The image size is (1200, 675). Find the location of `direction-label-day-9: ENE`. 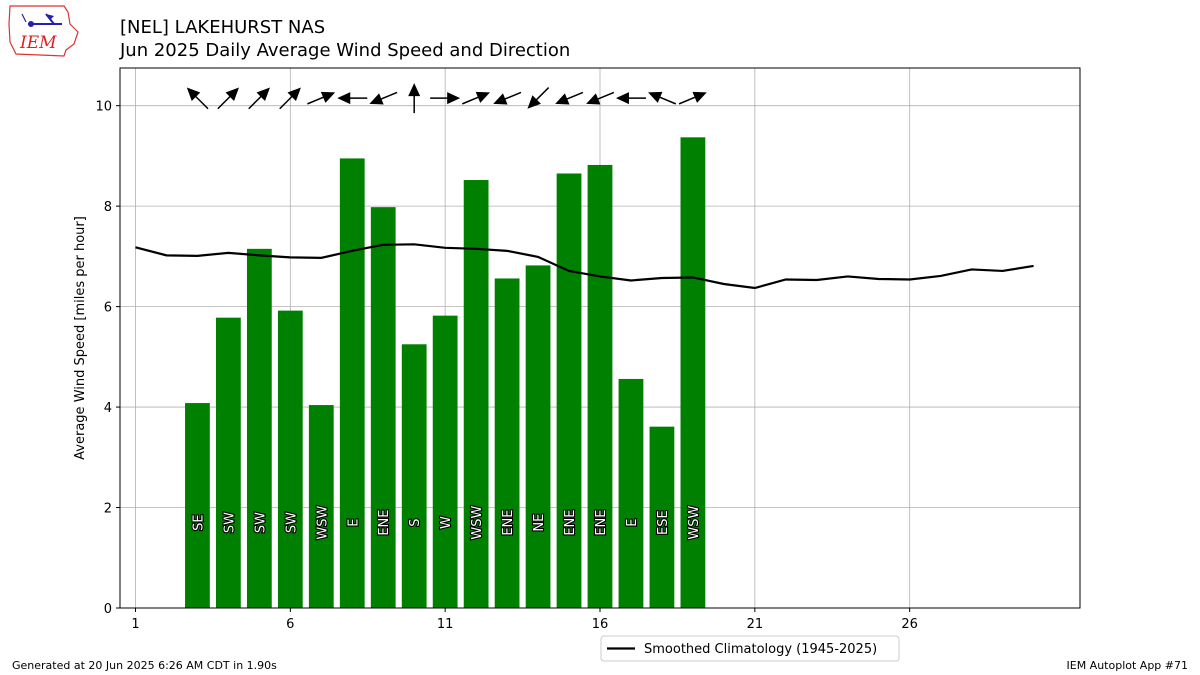

direction-label-day-9: ENE is located at coordinates (384, 523).